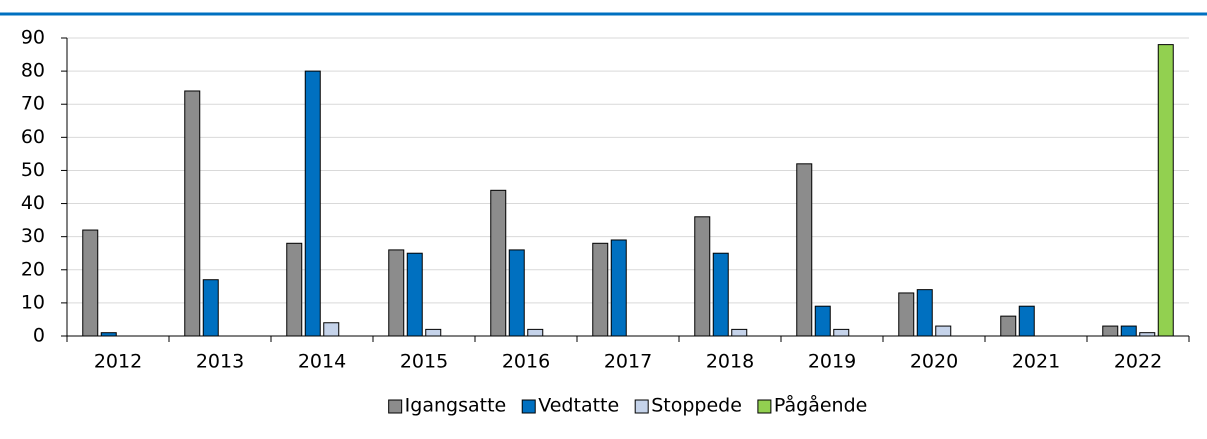 Image resolution: width=1207 pixels, height=439 pixels. I want to click on legend-label: Pågående, so click(820, 405).